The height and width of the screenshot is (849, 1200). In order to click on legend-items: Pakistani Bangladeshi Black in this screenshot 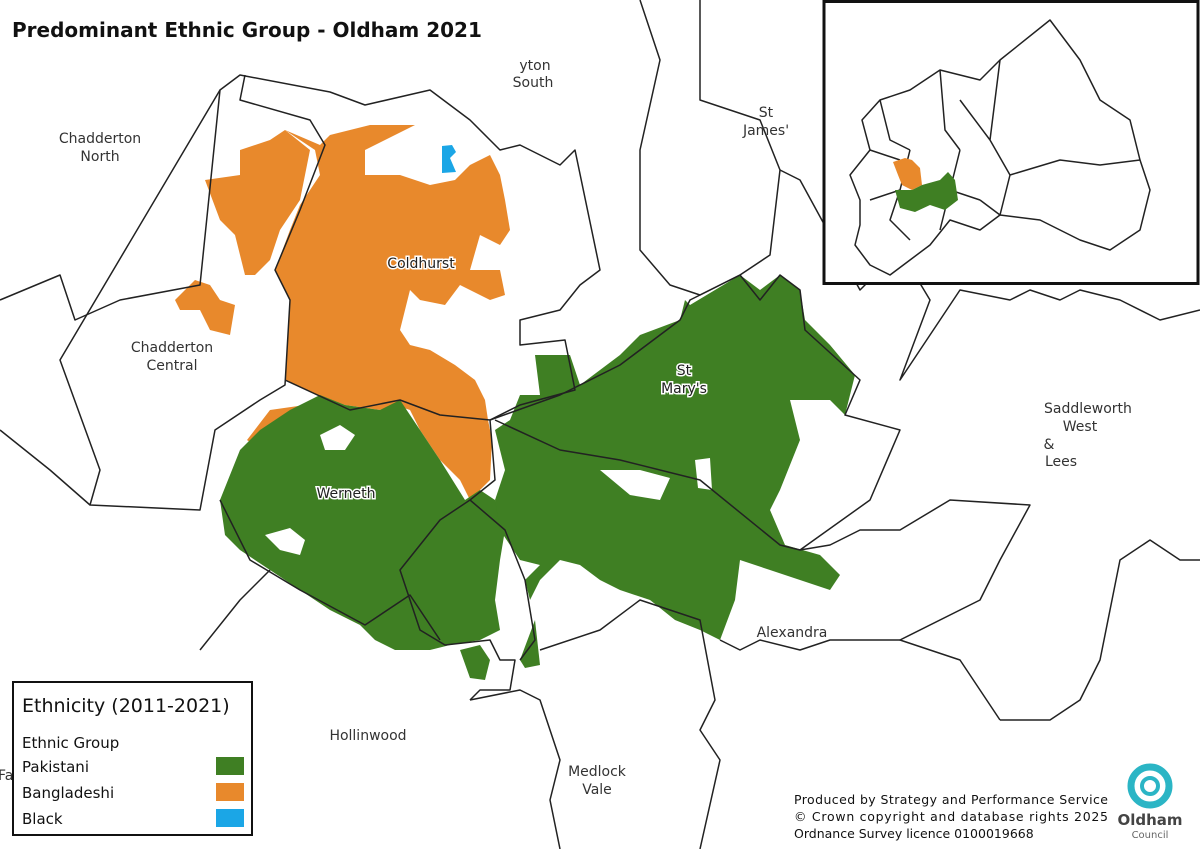, I will do `click(133, 792)`.